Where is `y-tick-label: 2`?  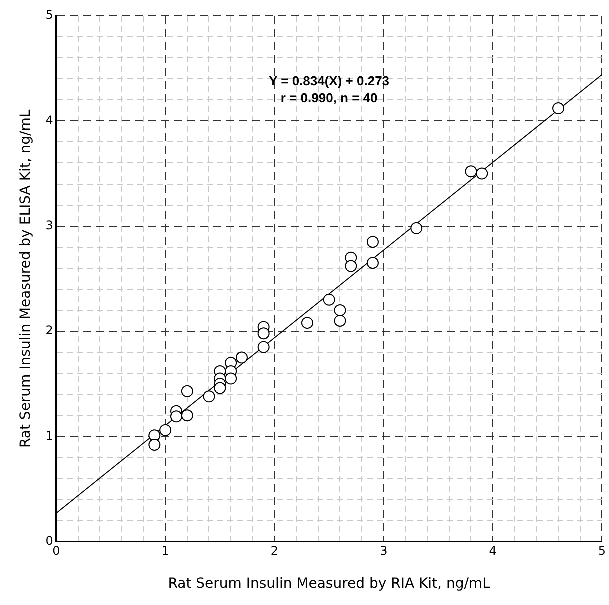 y-tick-label: 2 is located at coordinates (50, 331).